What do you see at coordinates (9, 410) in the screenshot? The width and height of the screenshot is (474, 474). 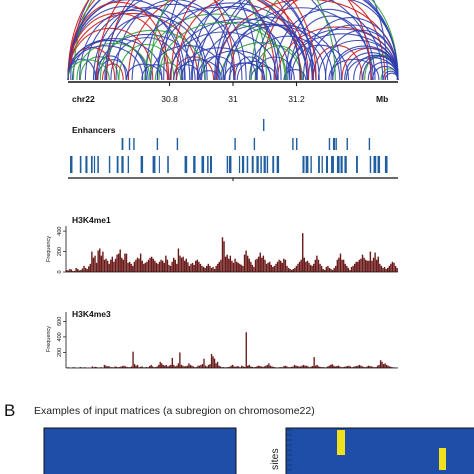 I see `panel-b-letter: B` at bounding box center [9, 410].